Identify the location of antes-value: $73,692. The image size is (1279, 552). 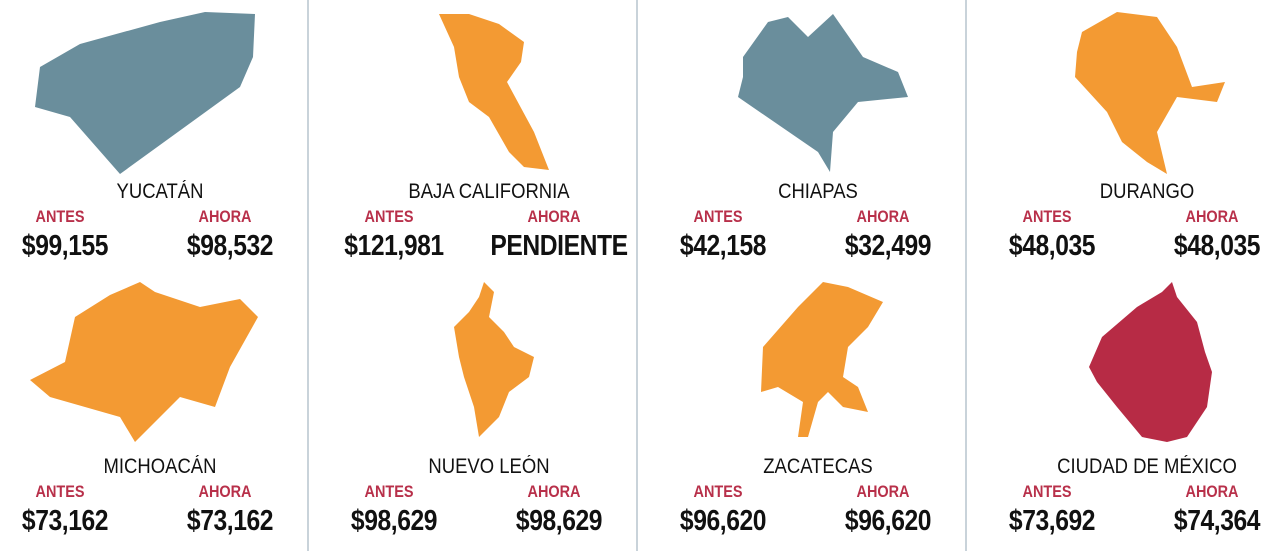
(1052, 521).